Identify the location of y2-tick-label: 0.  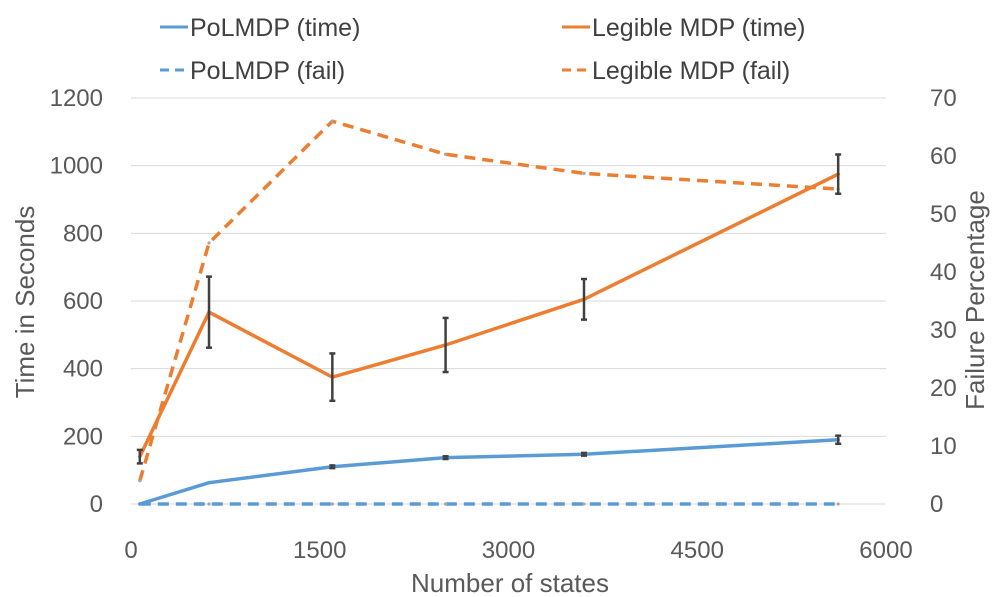
(936, 504).